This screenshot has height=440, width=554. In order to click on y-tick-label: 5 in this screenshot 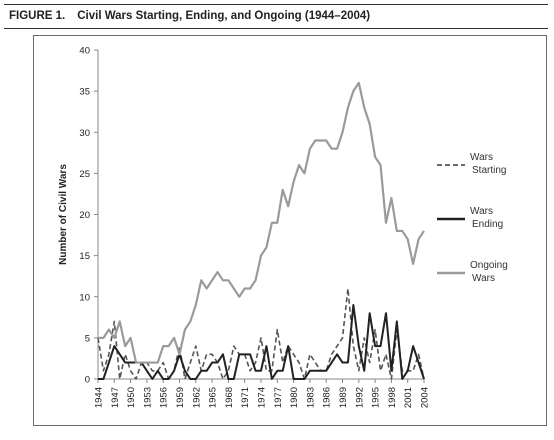, I will do `click(87, 338)`.